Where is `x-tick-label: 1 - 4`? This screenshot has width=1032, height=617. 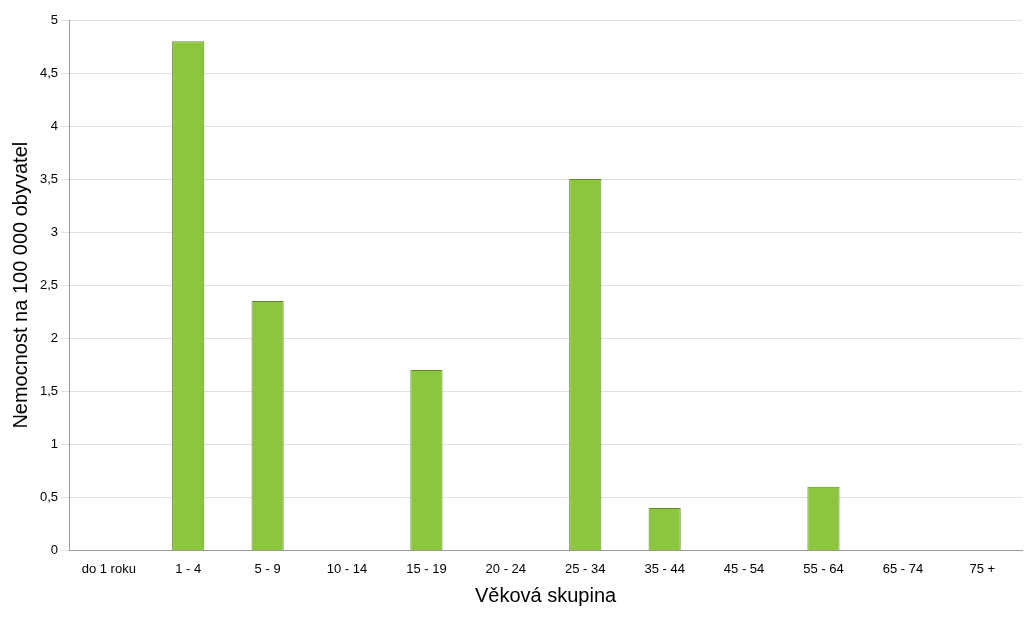 x-tick-label: 1 - 4 is located at coordinates (188, 568).